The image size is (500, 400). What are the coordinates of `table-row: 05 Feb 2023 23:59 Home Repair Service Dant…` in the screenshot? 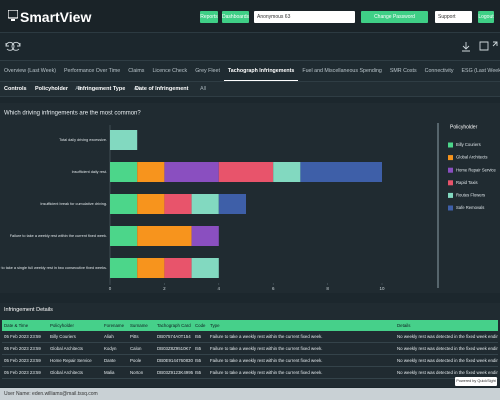 It's located at (250, 360).